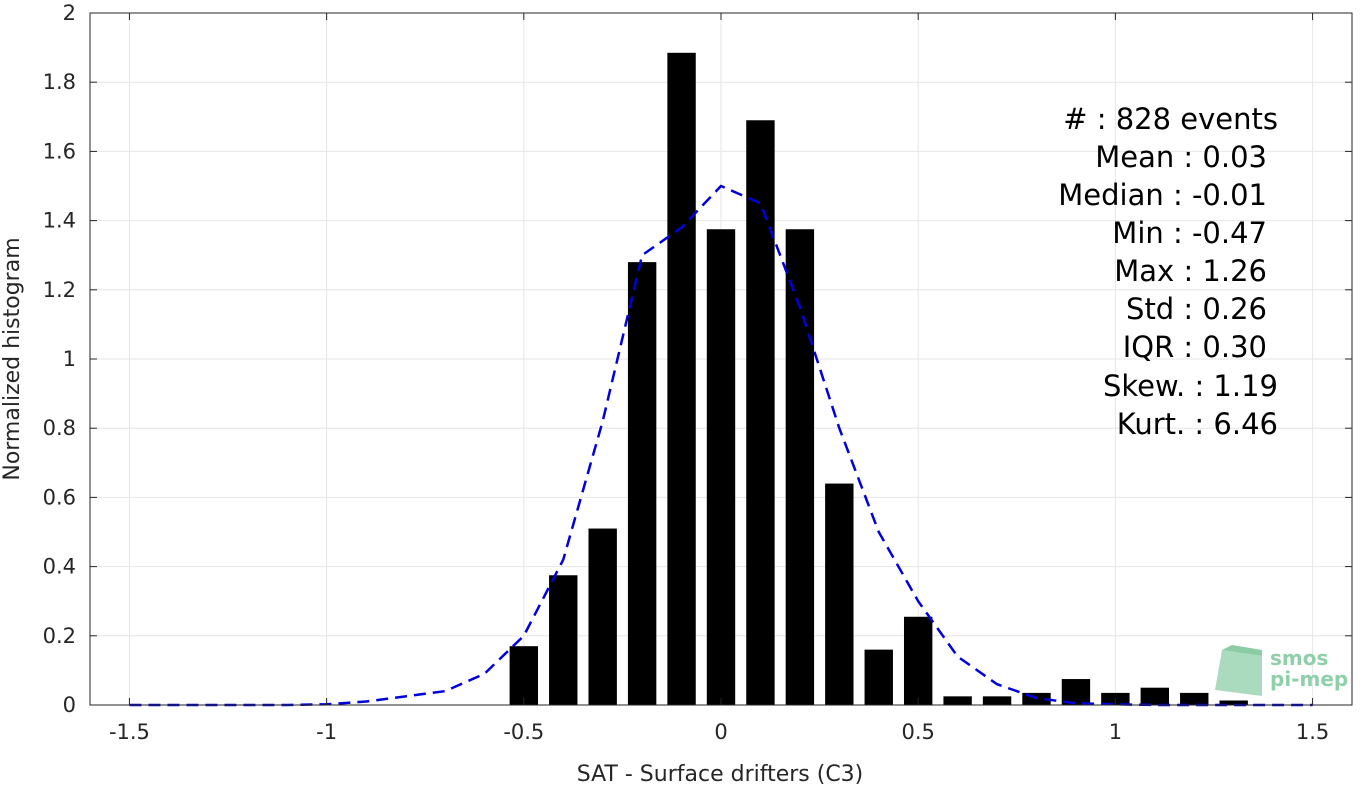 The height and width of the screenshot is (785, 1367). What do you see at coordinates (1170, 119) in the screenshot?
I see `stat-count: # : 828 events` at bounding box center [1170, 119].